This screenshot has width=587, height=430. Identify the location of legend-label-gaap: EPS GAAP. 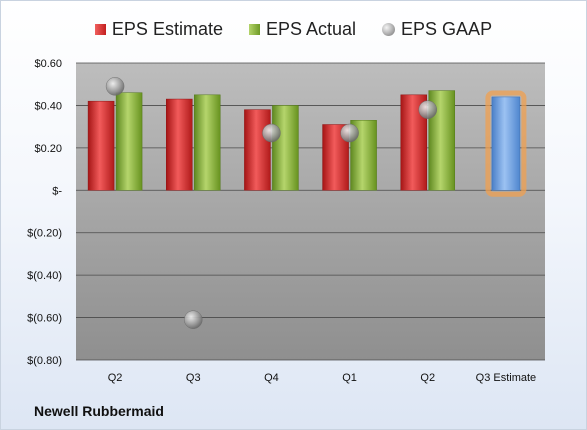
(447, 28).